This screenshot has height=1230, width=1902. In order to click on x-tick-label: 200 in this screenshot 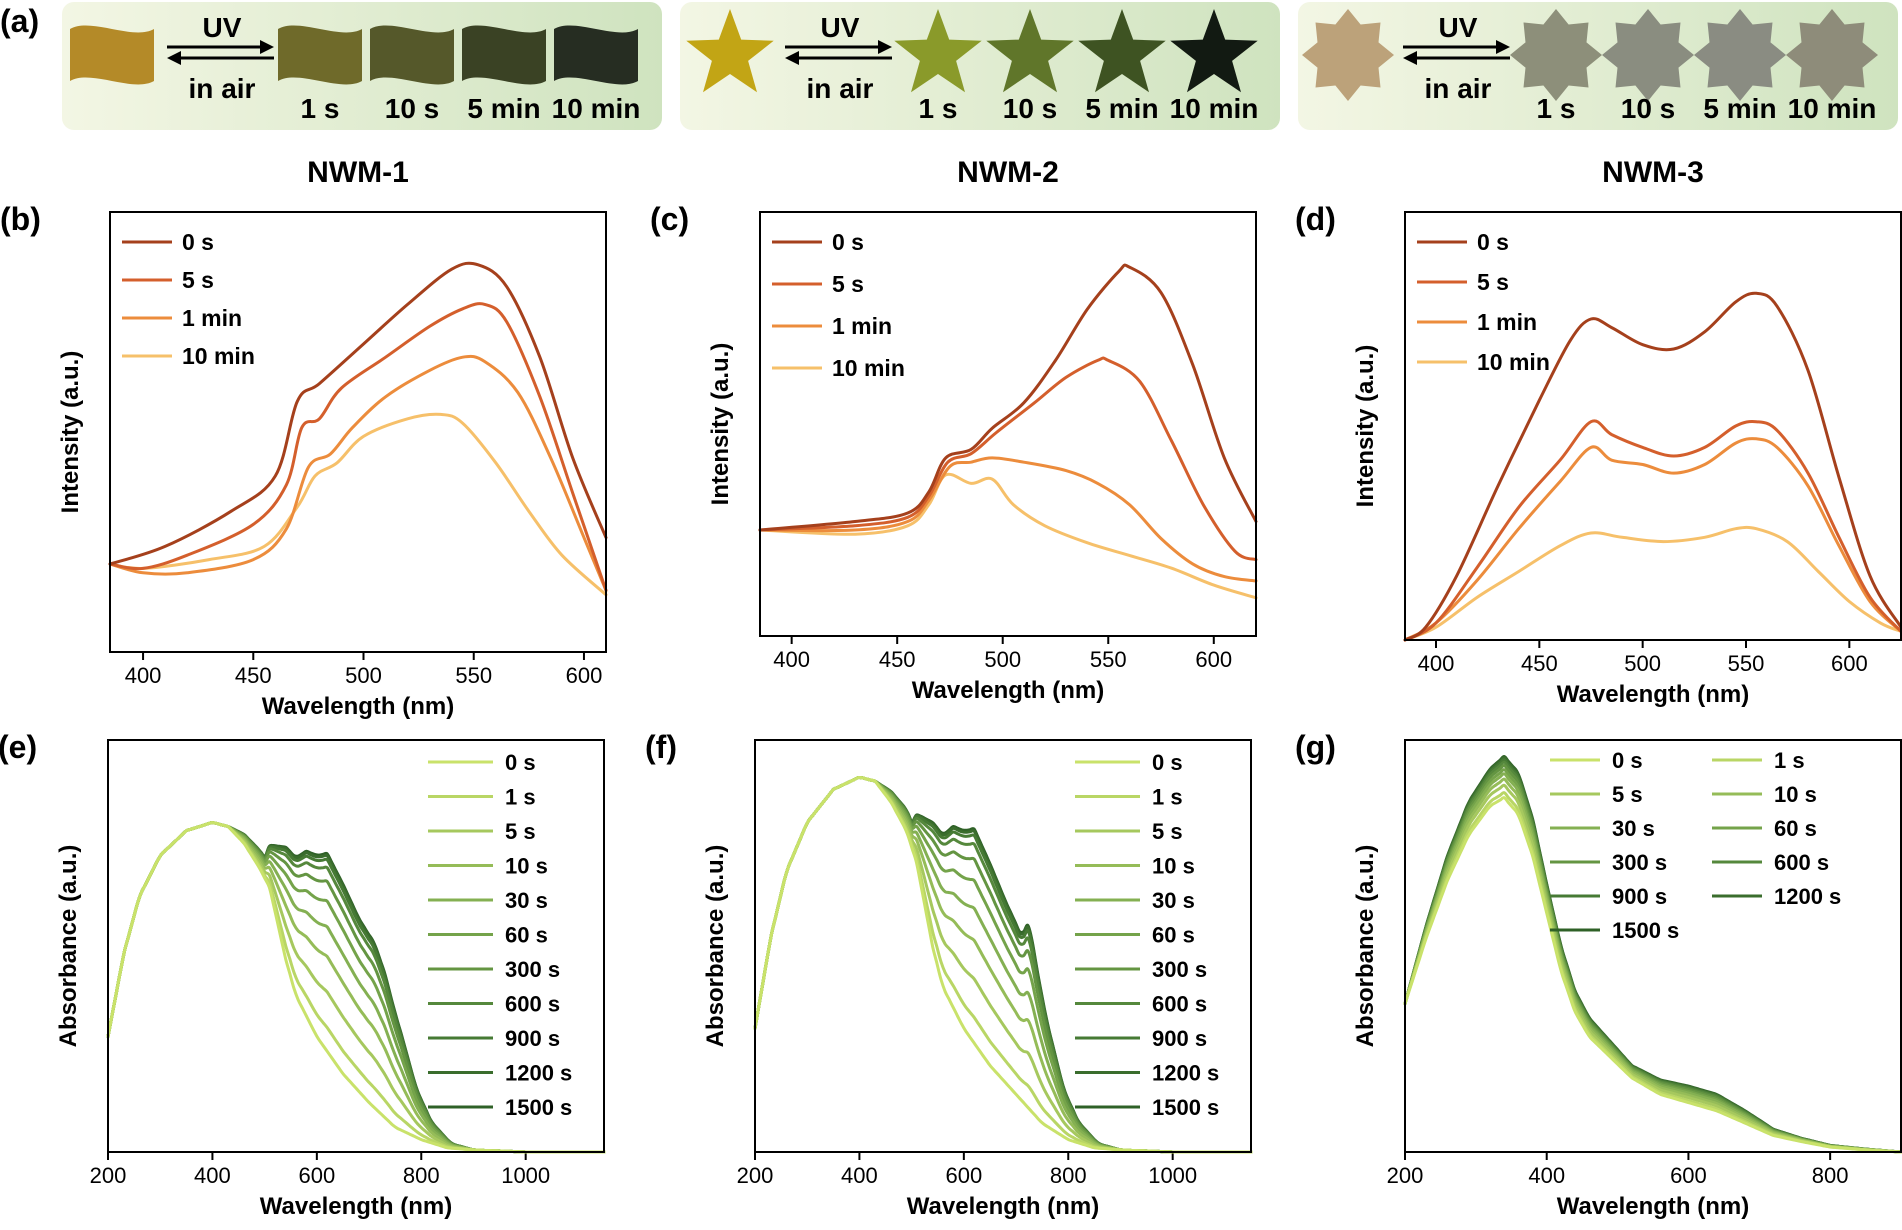, I will do `click(1405, 1175)`.